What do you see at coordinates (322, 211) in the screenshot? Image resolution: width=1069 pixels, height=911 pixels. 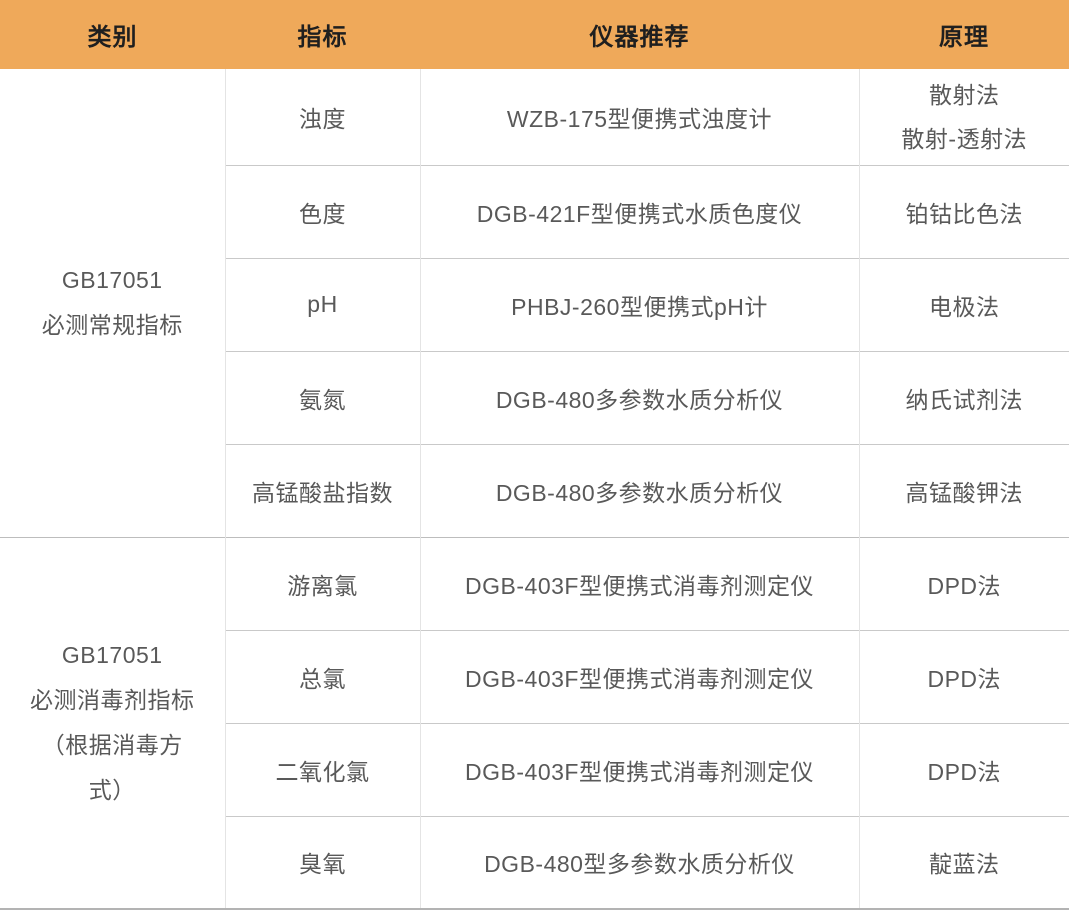 I see `indicator-cell: 色度` at bounding box center [322, 211].